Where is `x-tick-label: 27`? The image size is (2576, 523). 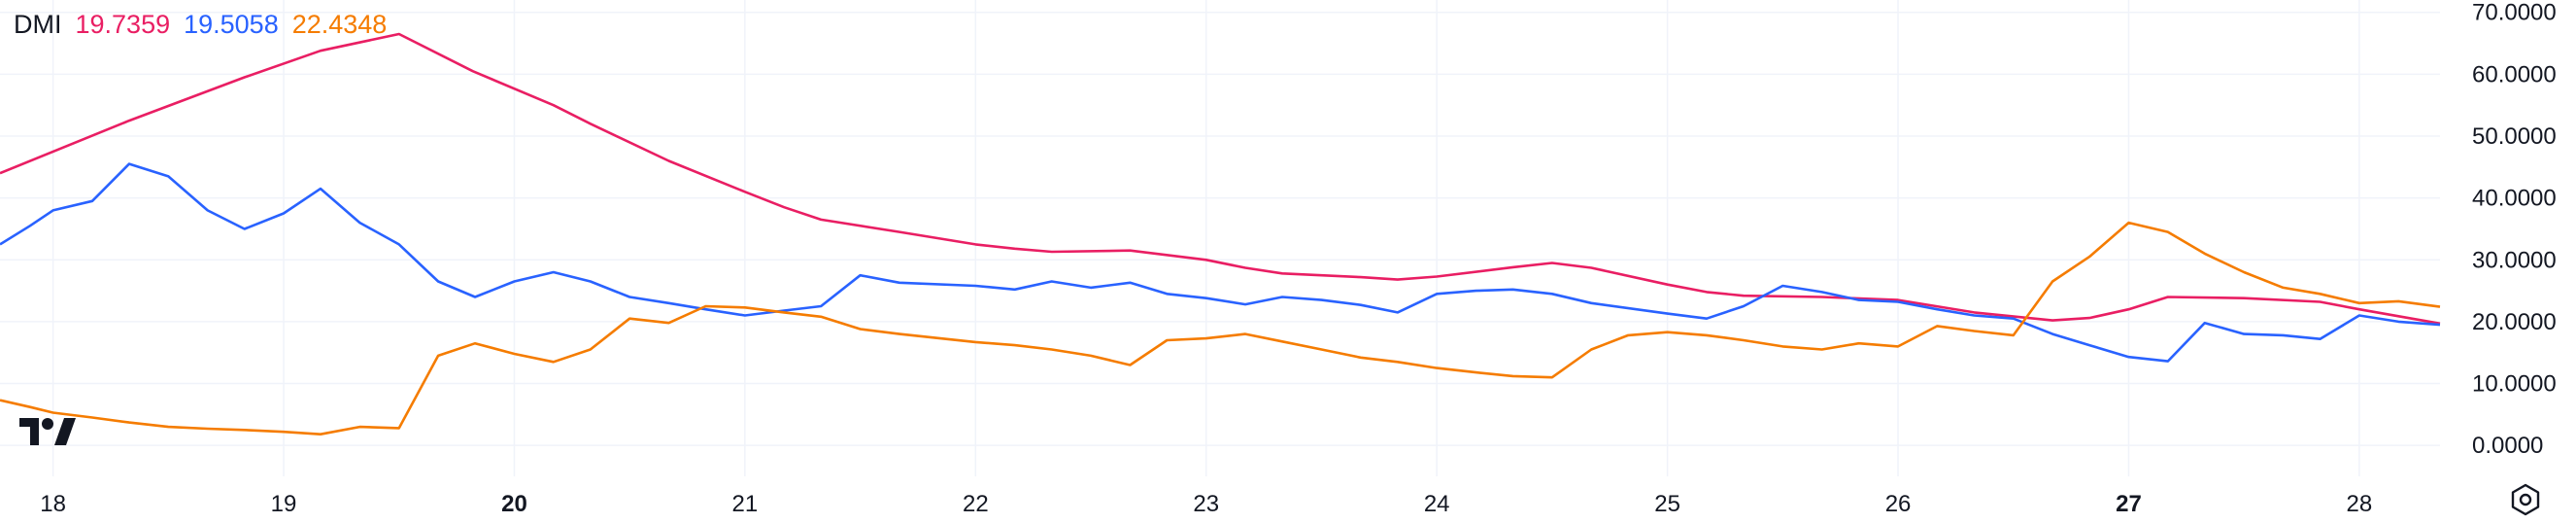
x-tick-label: 27 is located at coordinates (2129, 504).